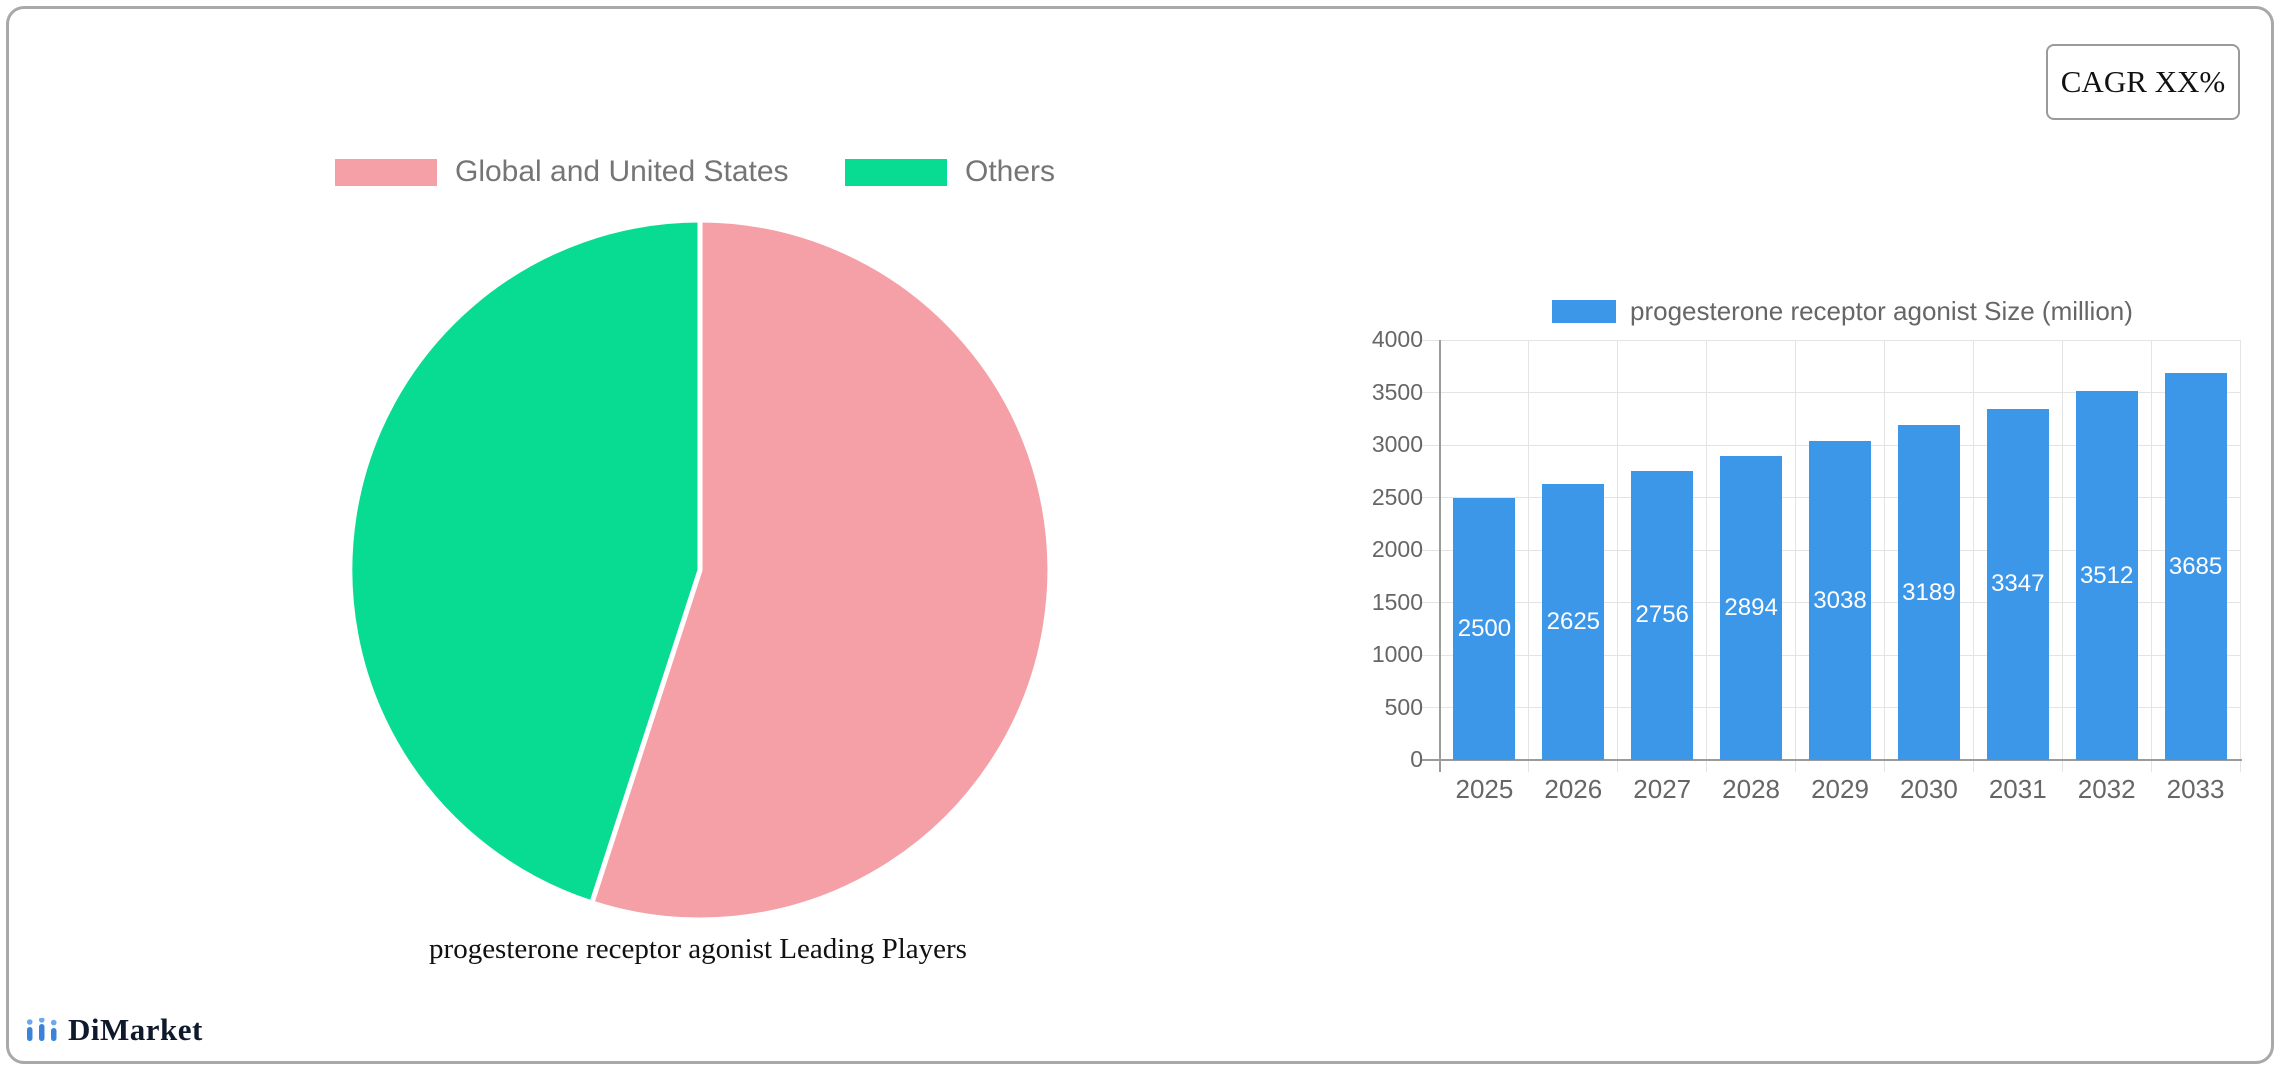 The image size is (2280, 1070). I want to click on bar-value-label: 2625, so click(1573, 622).